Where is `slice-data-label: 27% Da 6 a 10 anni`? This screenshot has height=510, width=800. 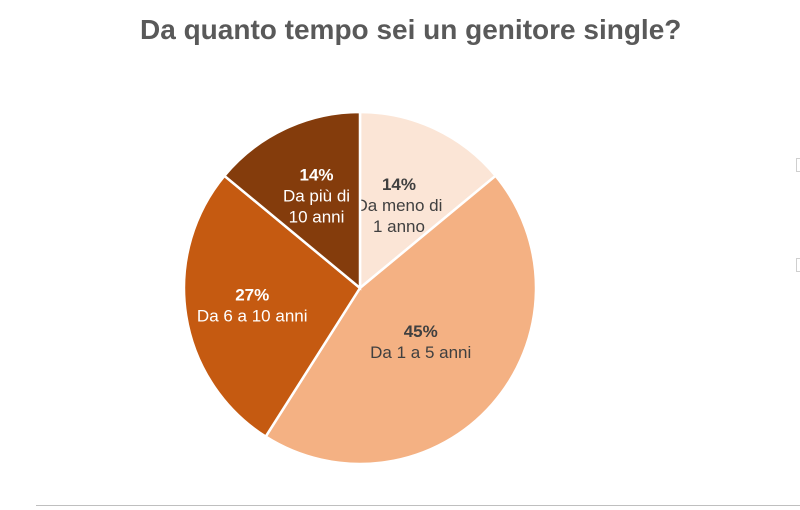 slice-data-label: 27% Da 6 a 10 anni is located at coordinates (252, 306).